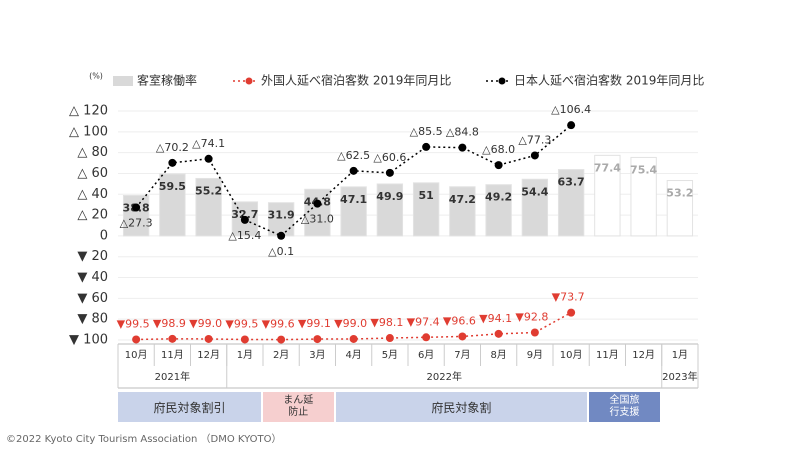  I want to click on y-tick-label: △ 100, so click(88, 131).